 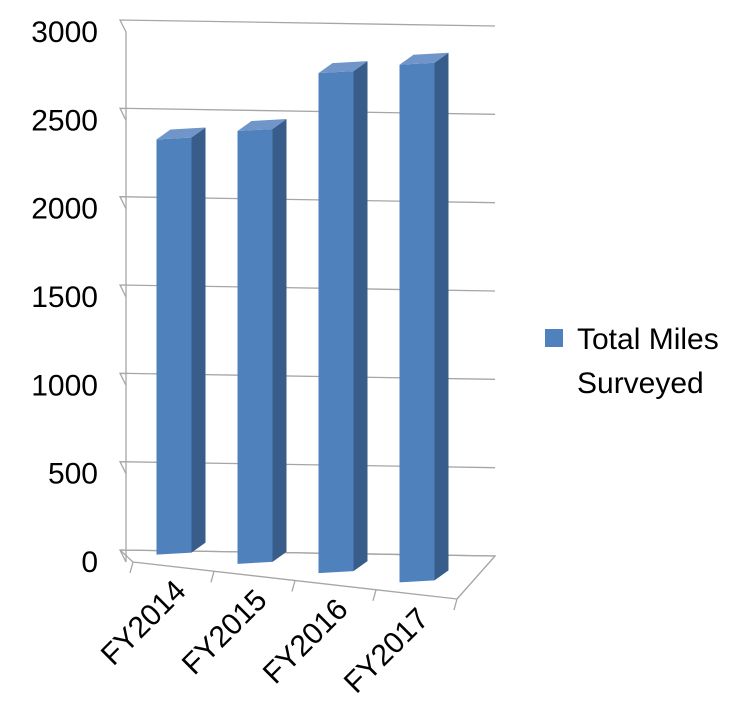 What do you see at coordinates (64, 209) in the screenshot?
I see `y-tick-label: 2000` at bounding box center [64, 209].